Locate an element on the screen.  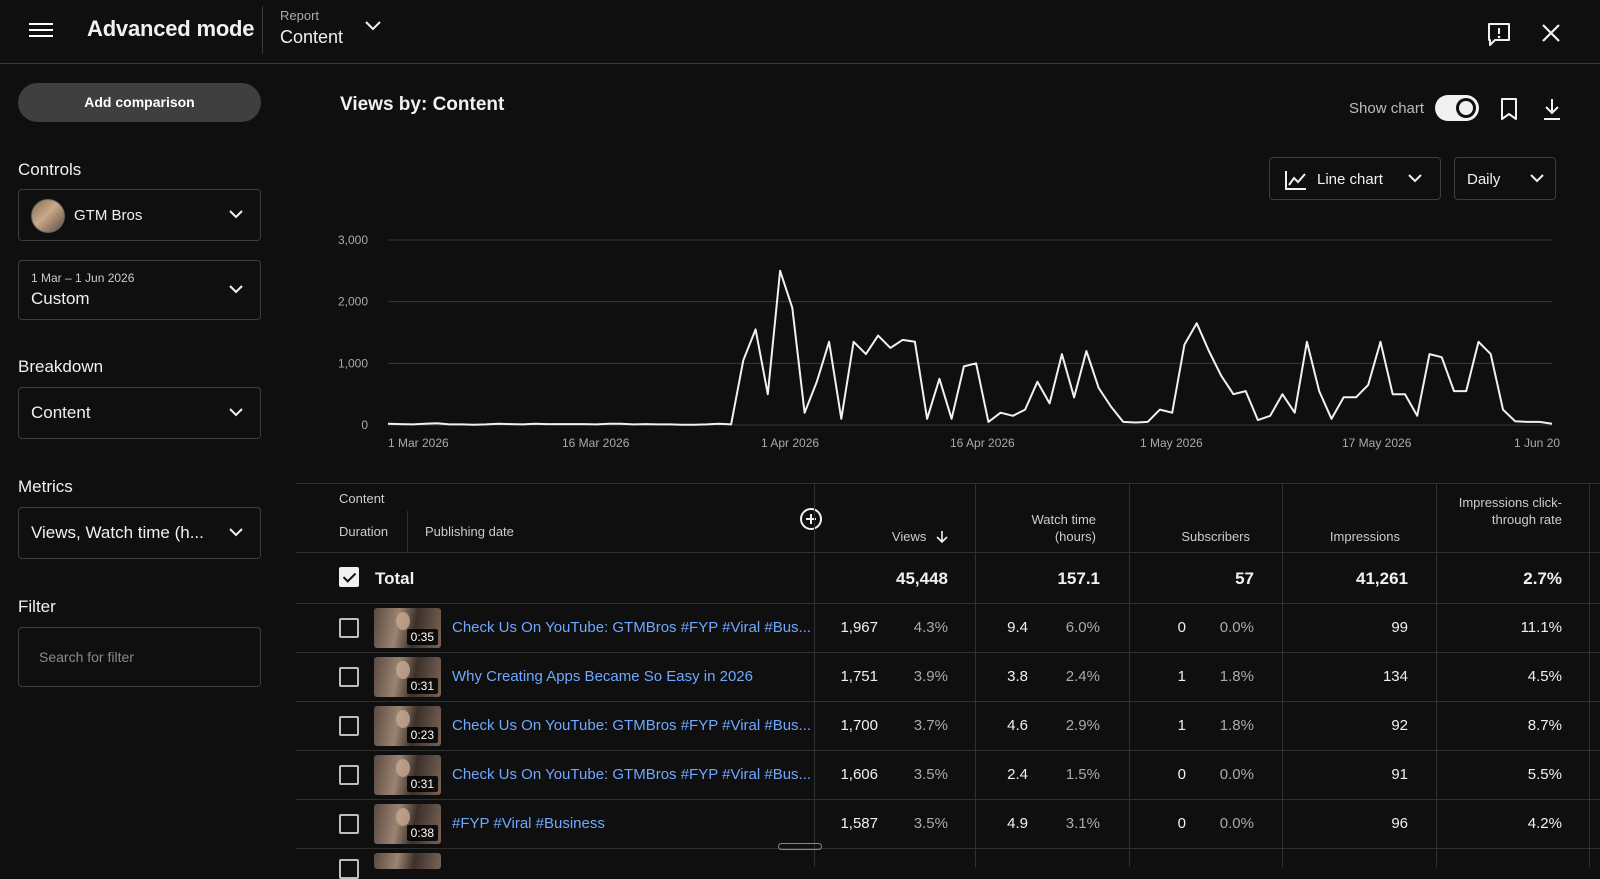
avatar is located at coordinates (48, 216).